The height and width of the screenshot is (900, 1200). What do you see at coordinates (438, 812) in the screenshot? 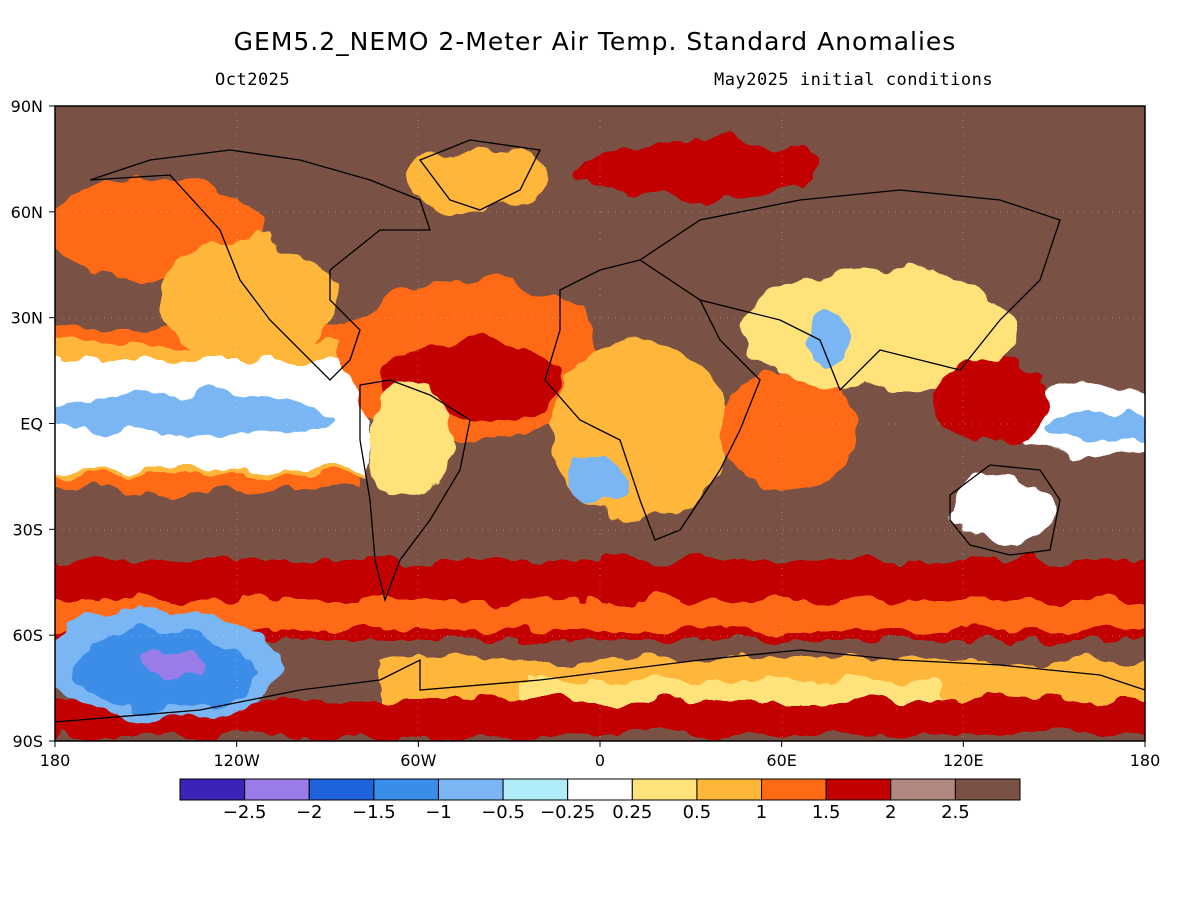
I see `colorbar-label: −1` at bounding box center [438, 812].